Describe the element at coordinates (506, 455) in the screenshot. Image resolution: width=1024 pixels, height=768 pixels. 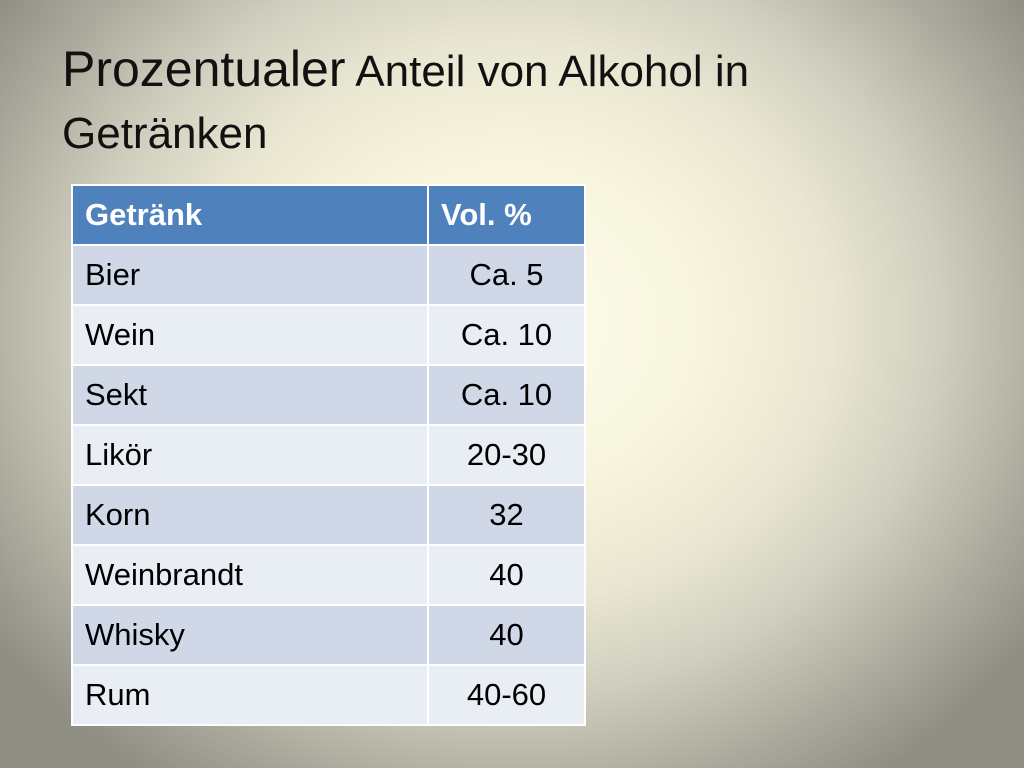
I see `vol-value-cell: 20-30` at that location.